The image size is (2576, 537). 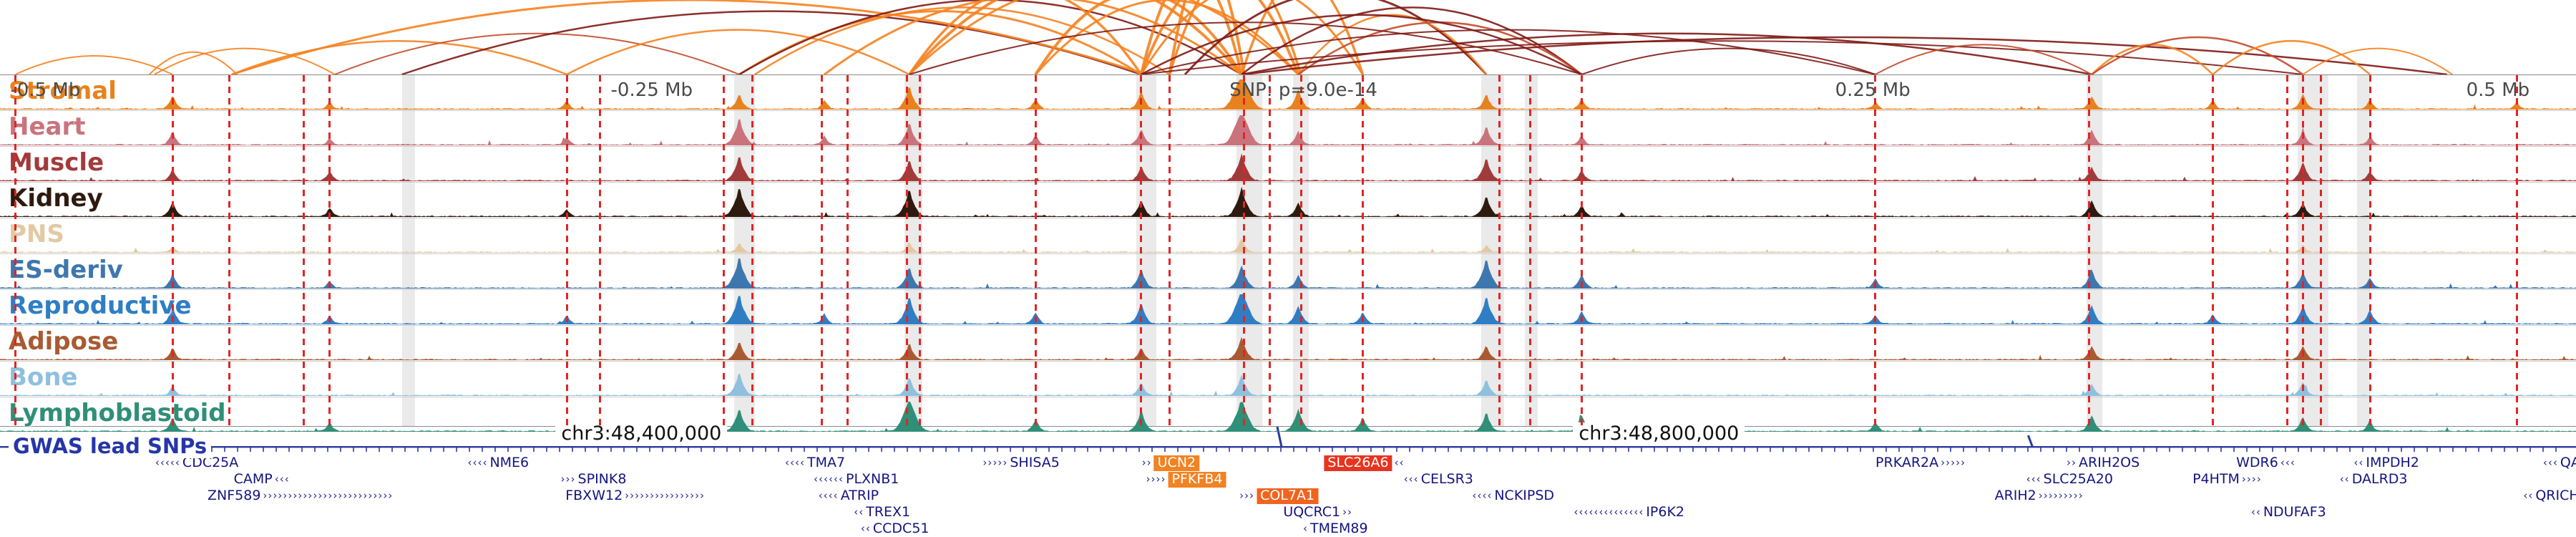 What do you see at coordinates (602, 479) in the screenshot?
I see `gene-name-label: SPINK8` at bounding box center [602, 479].